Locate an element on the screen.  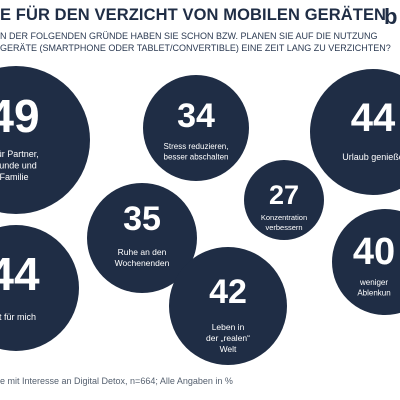
bubble-label: reunde und is located at coordinates (18, 166).